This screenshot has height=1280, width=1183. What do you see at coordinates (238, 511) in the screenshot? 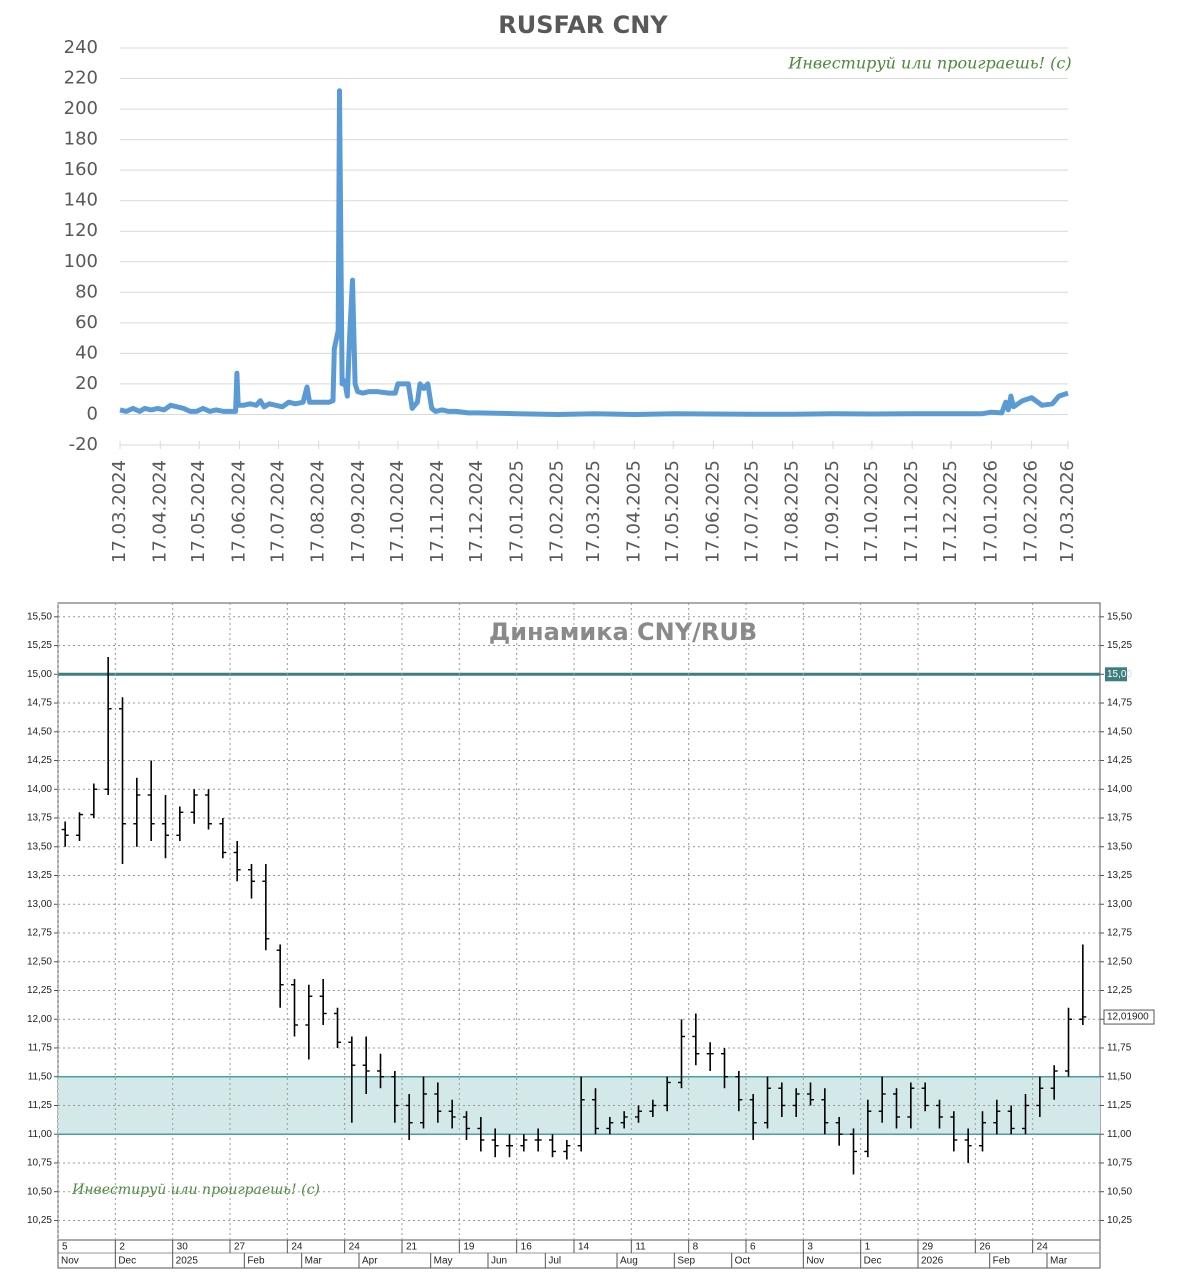
I see `x-tick-label: 17.06.2024` at bounding box center [238, 511].